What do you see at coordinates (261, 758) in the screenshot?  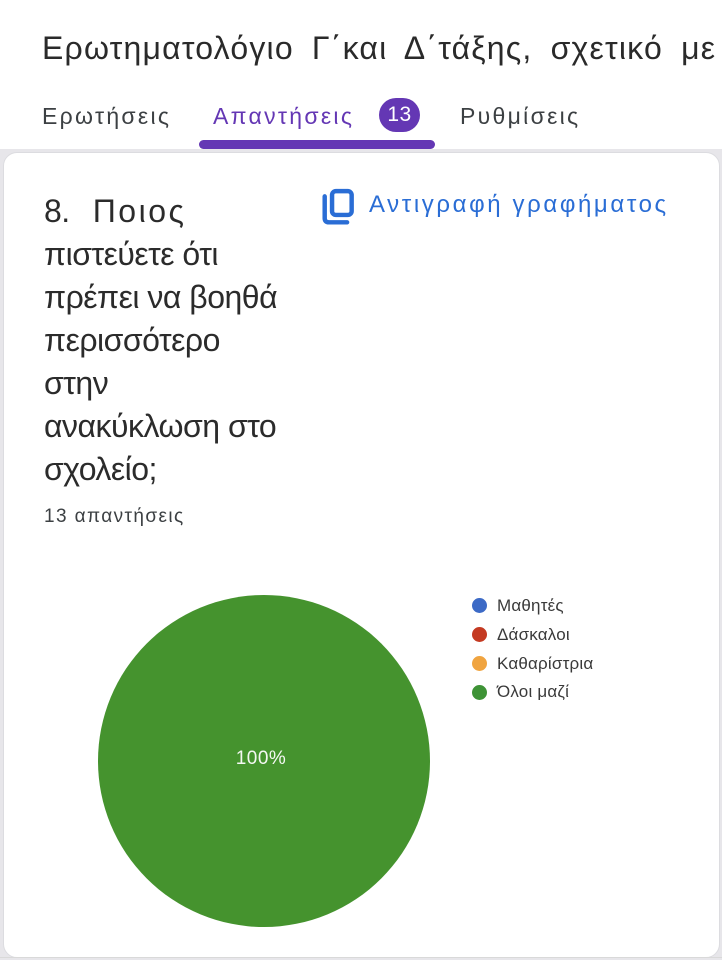 I see `svg-text: 100%` at bounding box center [261, 758].